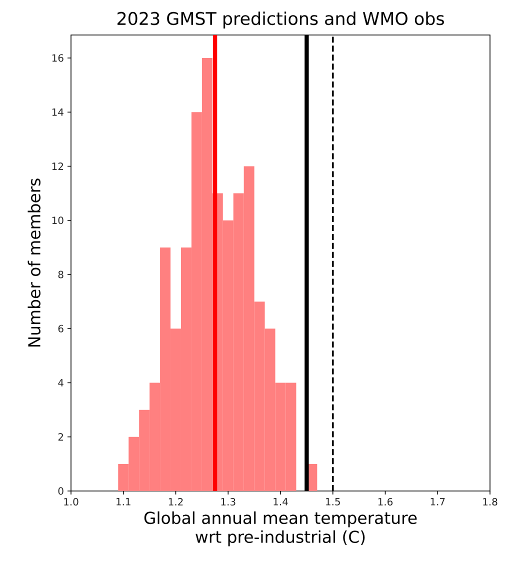  I want to click on x-axis-title: Global annual mean temperature wrt pre-industrial (C), so click(280, 528).